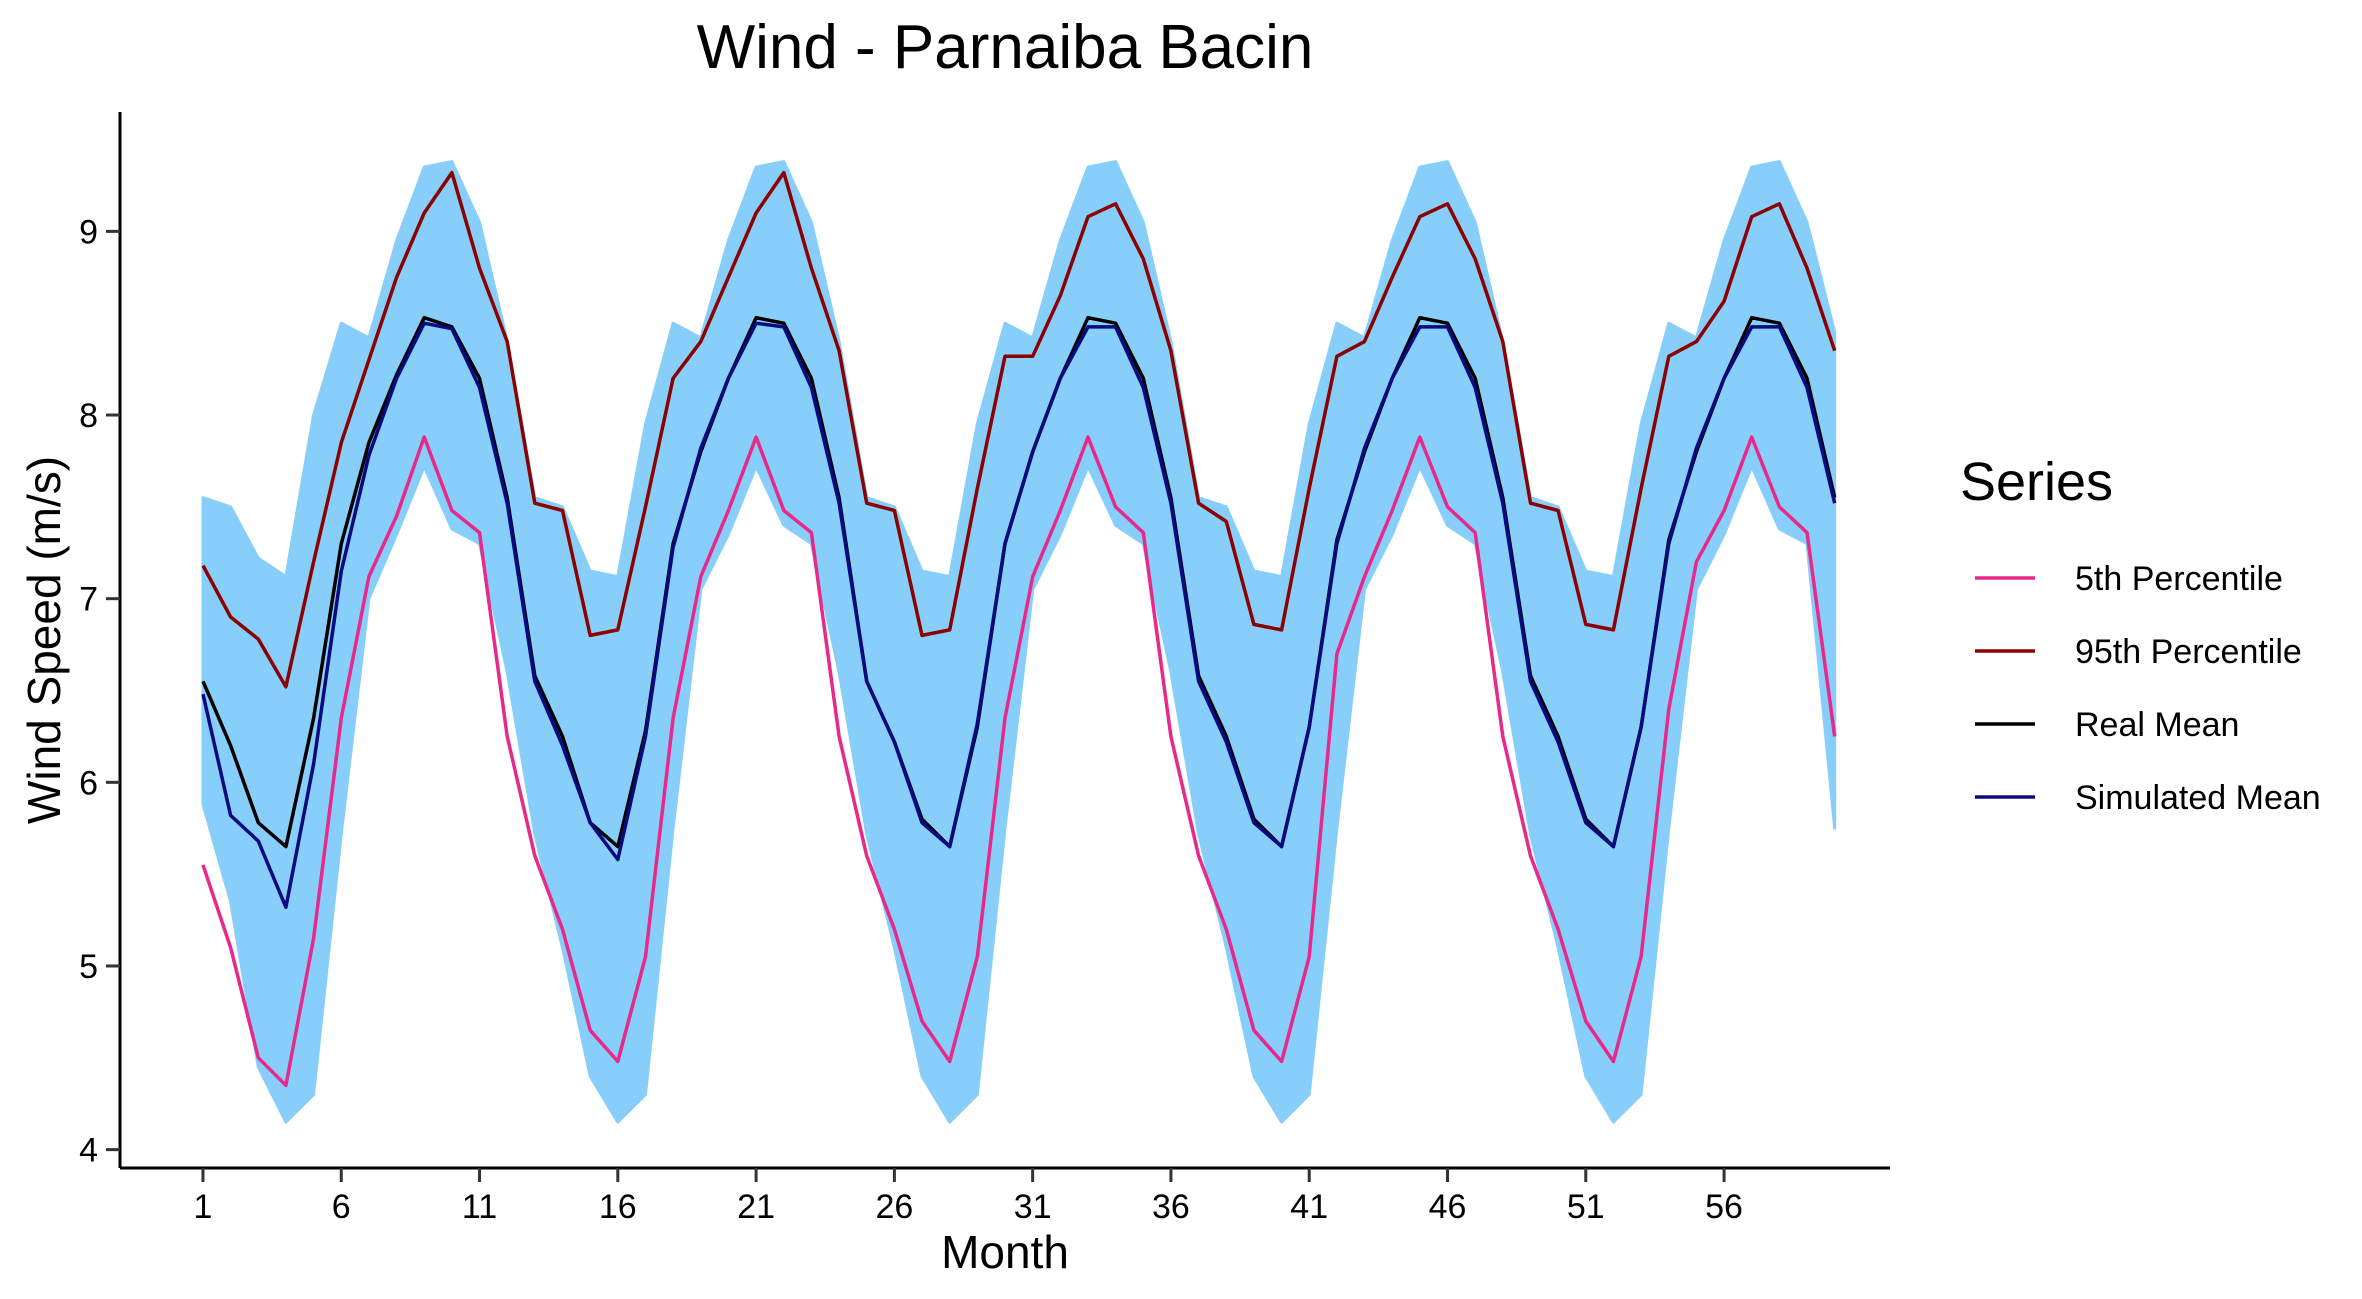  What do you see at coordinates (2179, 579) in the screenshot?
I see `legend-label-5th-percentile: 5th Percentile` at bounding box center [2179, 579].